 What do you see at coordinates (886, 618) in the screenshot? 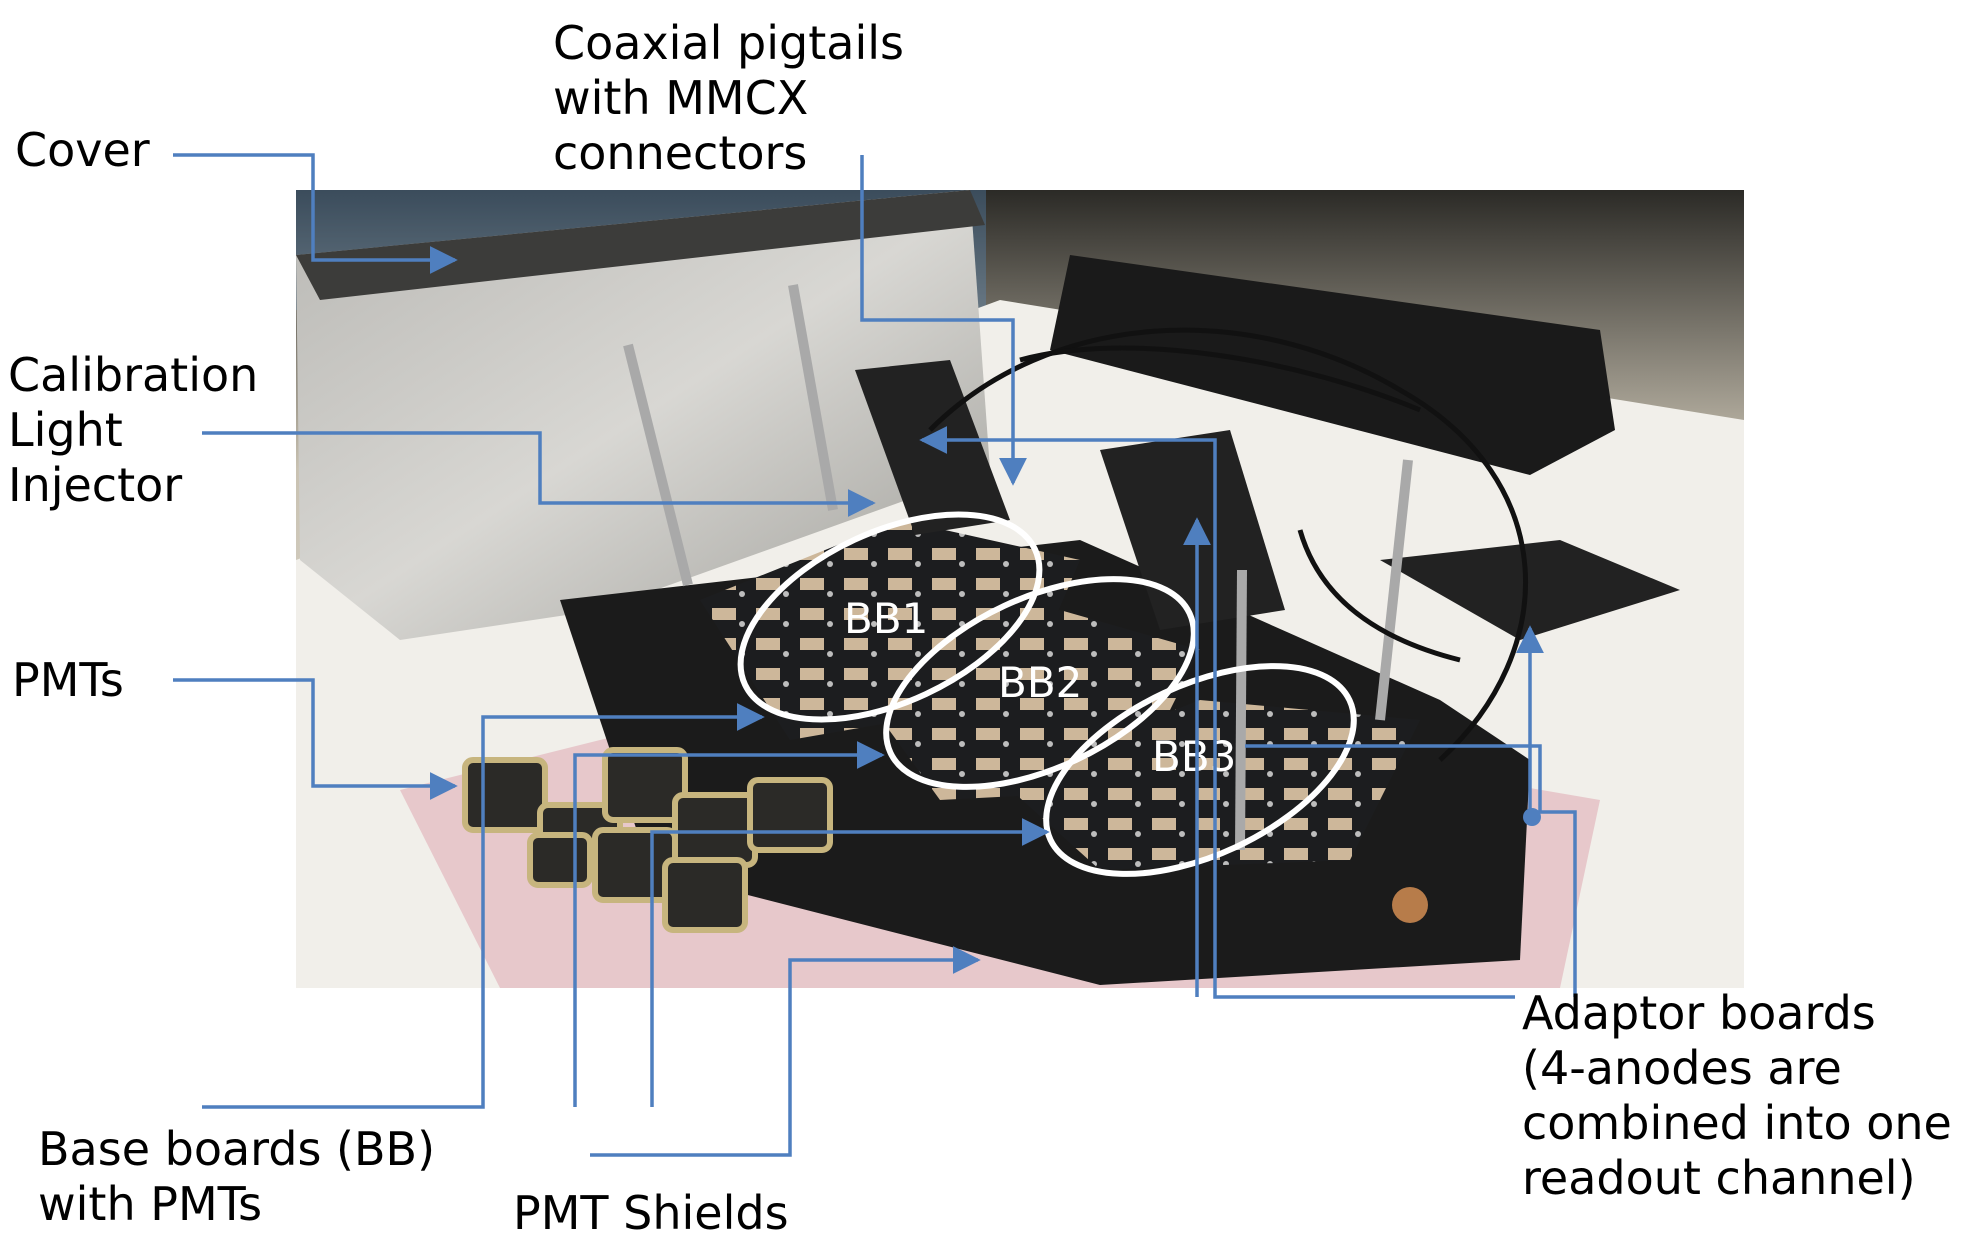
I see `bb1-tag: BB1` at bounding box center [886, 618].